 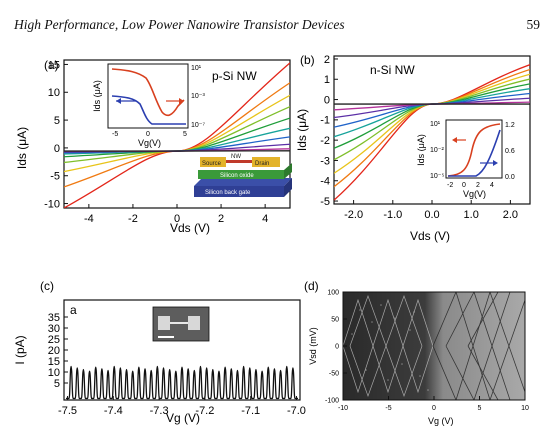 What do you see at coordinates (525, 408) in the screenshot?
I see `x-tick-label: 10` at bounding box center [525, 408].